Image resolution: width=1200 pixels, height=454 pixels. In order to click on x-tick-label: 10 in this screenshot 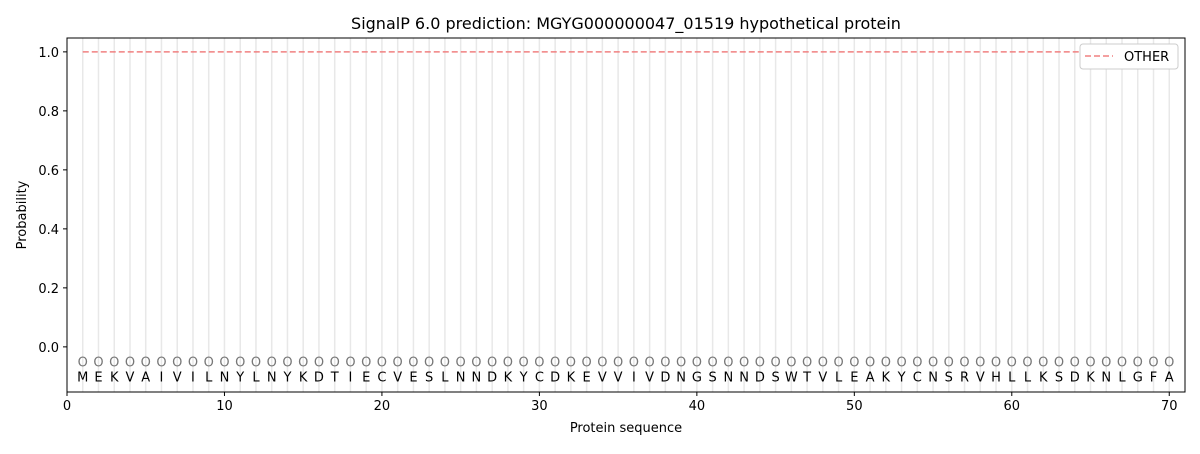, I will do `click(224, 406)`.